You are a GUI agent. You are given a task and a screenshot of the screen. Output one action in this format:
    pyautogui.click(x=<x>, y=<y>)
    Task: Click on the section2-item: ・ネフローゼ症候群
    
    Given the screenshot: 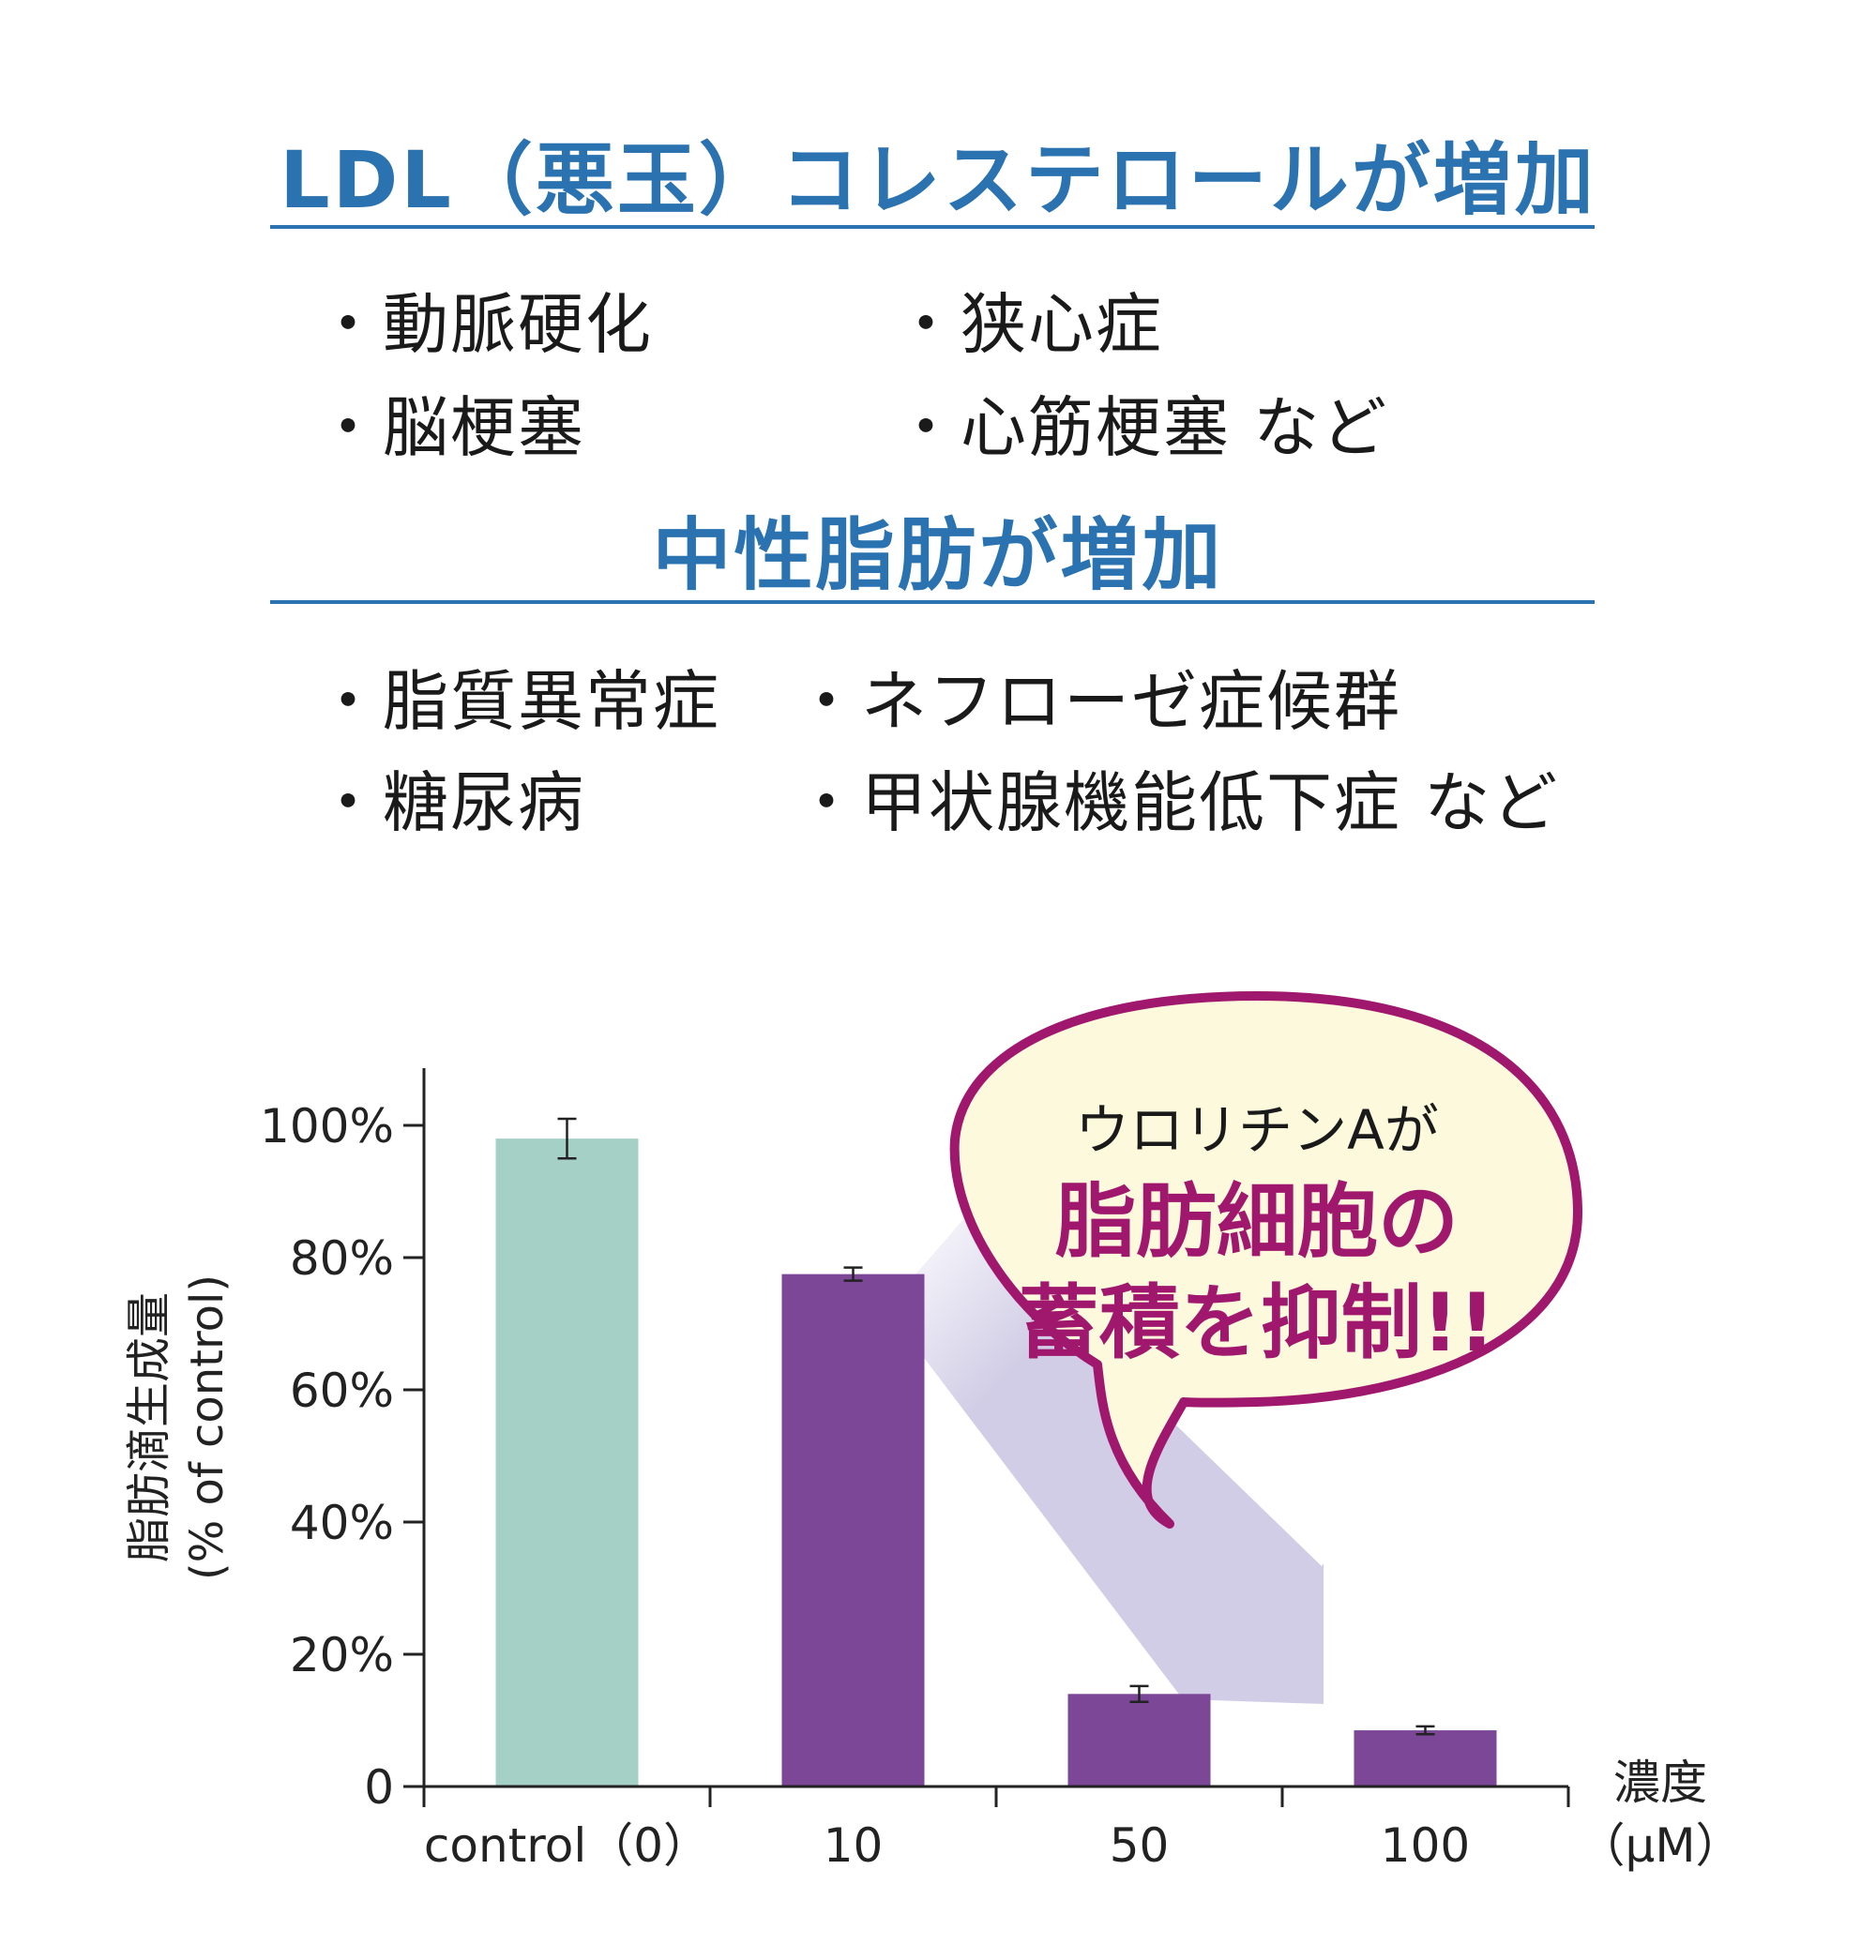 What is the action you would take?
    pyautogui.click(x=1097, y=701)
    